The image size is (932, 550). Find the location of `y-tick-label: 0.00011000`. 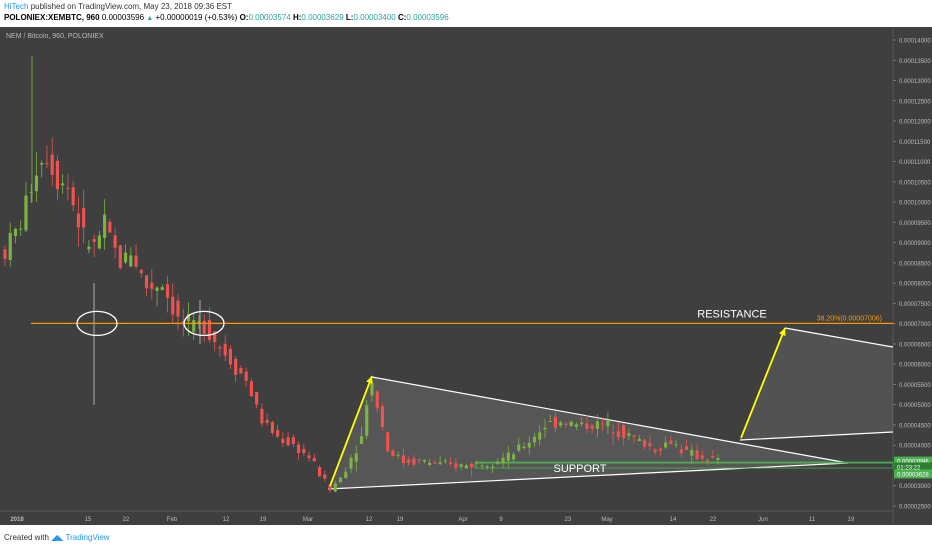

y-tick-label: 0.00011000 is located at coordinates (915, 163).